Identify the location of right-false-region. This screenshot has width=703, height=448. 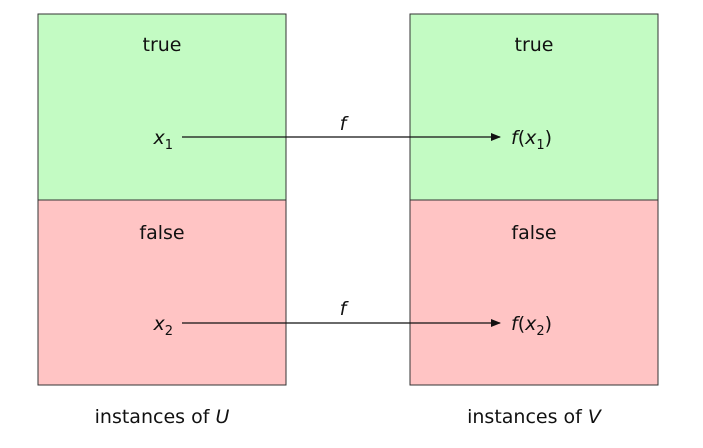
(534, 292).